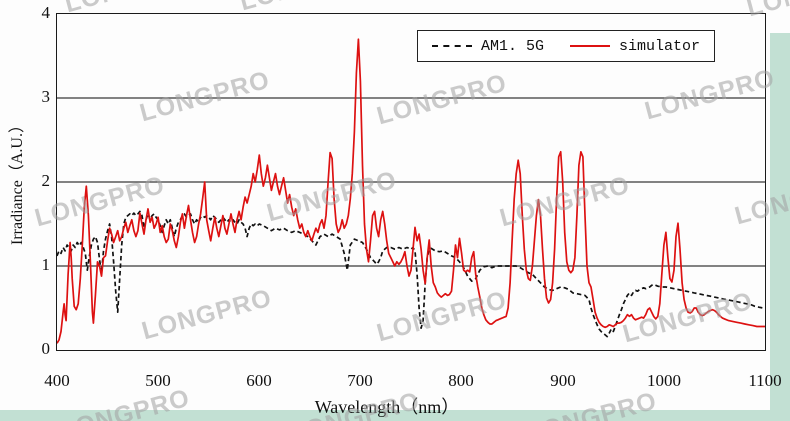  Describe the element at coordinates (566, 46) in the screenshot. I see `legend: AM1. 5G simulator` at that location.